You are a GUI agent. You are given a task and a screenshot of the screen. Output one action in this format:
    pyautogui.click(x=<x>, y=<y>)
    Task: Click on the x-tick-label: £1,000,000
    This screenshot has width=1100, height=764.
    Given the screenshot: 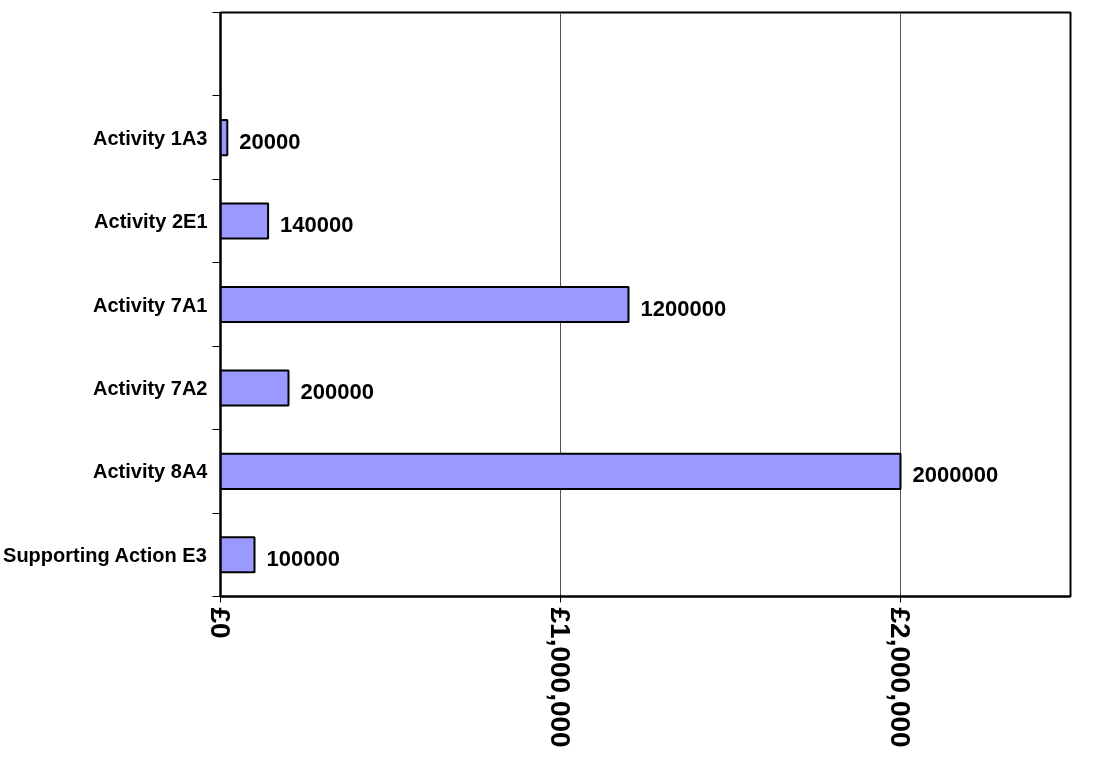 What is the action you would take?
    pyautogui.click(x=560, y=677)
    